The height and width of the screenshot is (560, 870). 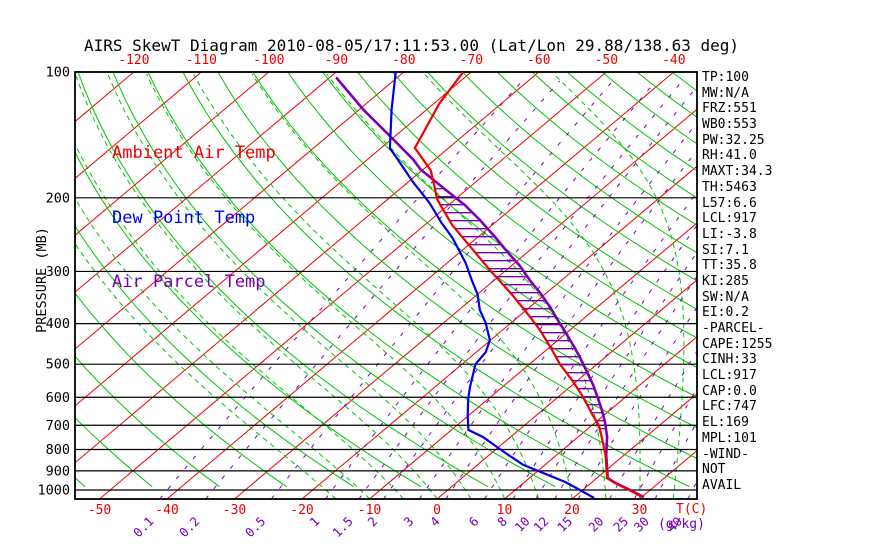 I want to click on top-temp-tick-label: -40, so click(x=673, y=60).